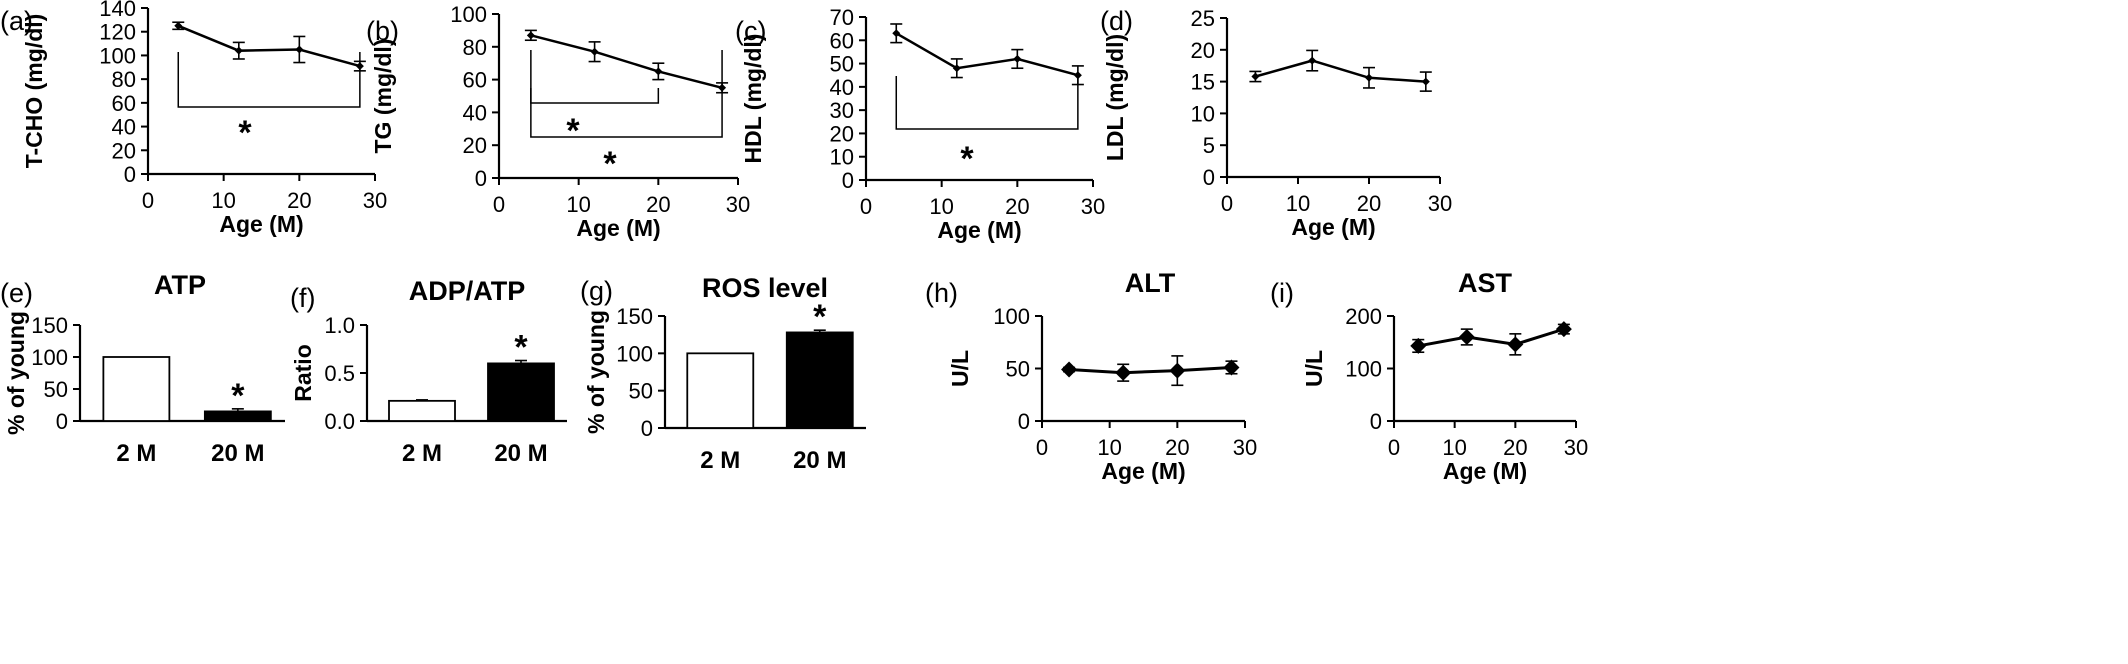 This screenshot has width=2128, height=664. I want to click on panel-label: (f), so click(302, 298).